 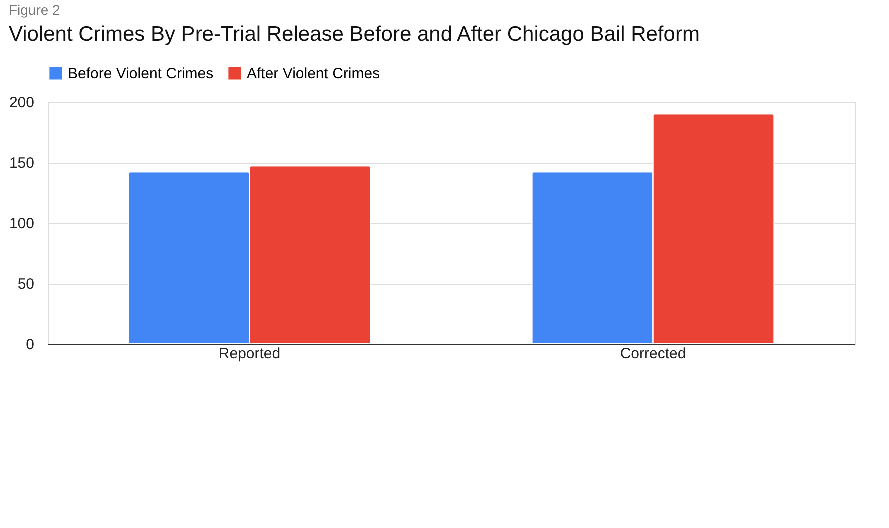 I want to click on legend-label: Before Violent Crimes, so click(x=141, y=73).